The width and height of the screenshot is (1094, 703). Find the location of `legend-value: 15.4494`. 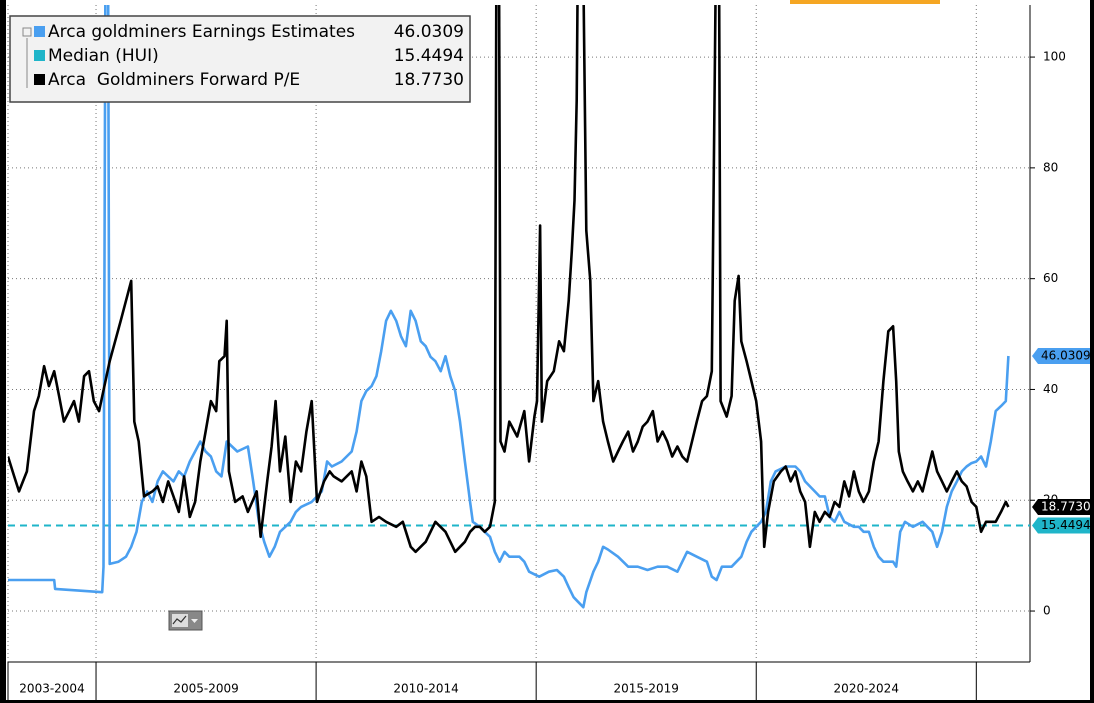

legend-value: 15.4494 is located at coordinates (429, 56).